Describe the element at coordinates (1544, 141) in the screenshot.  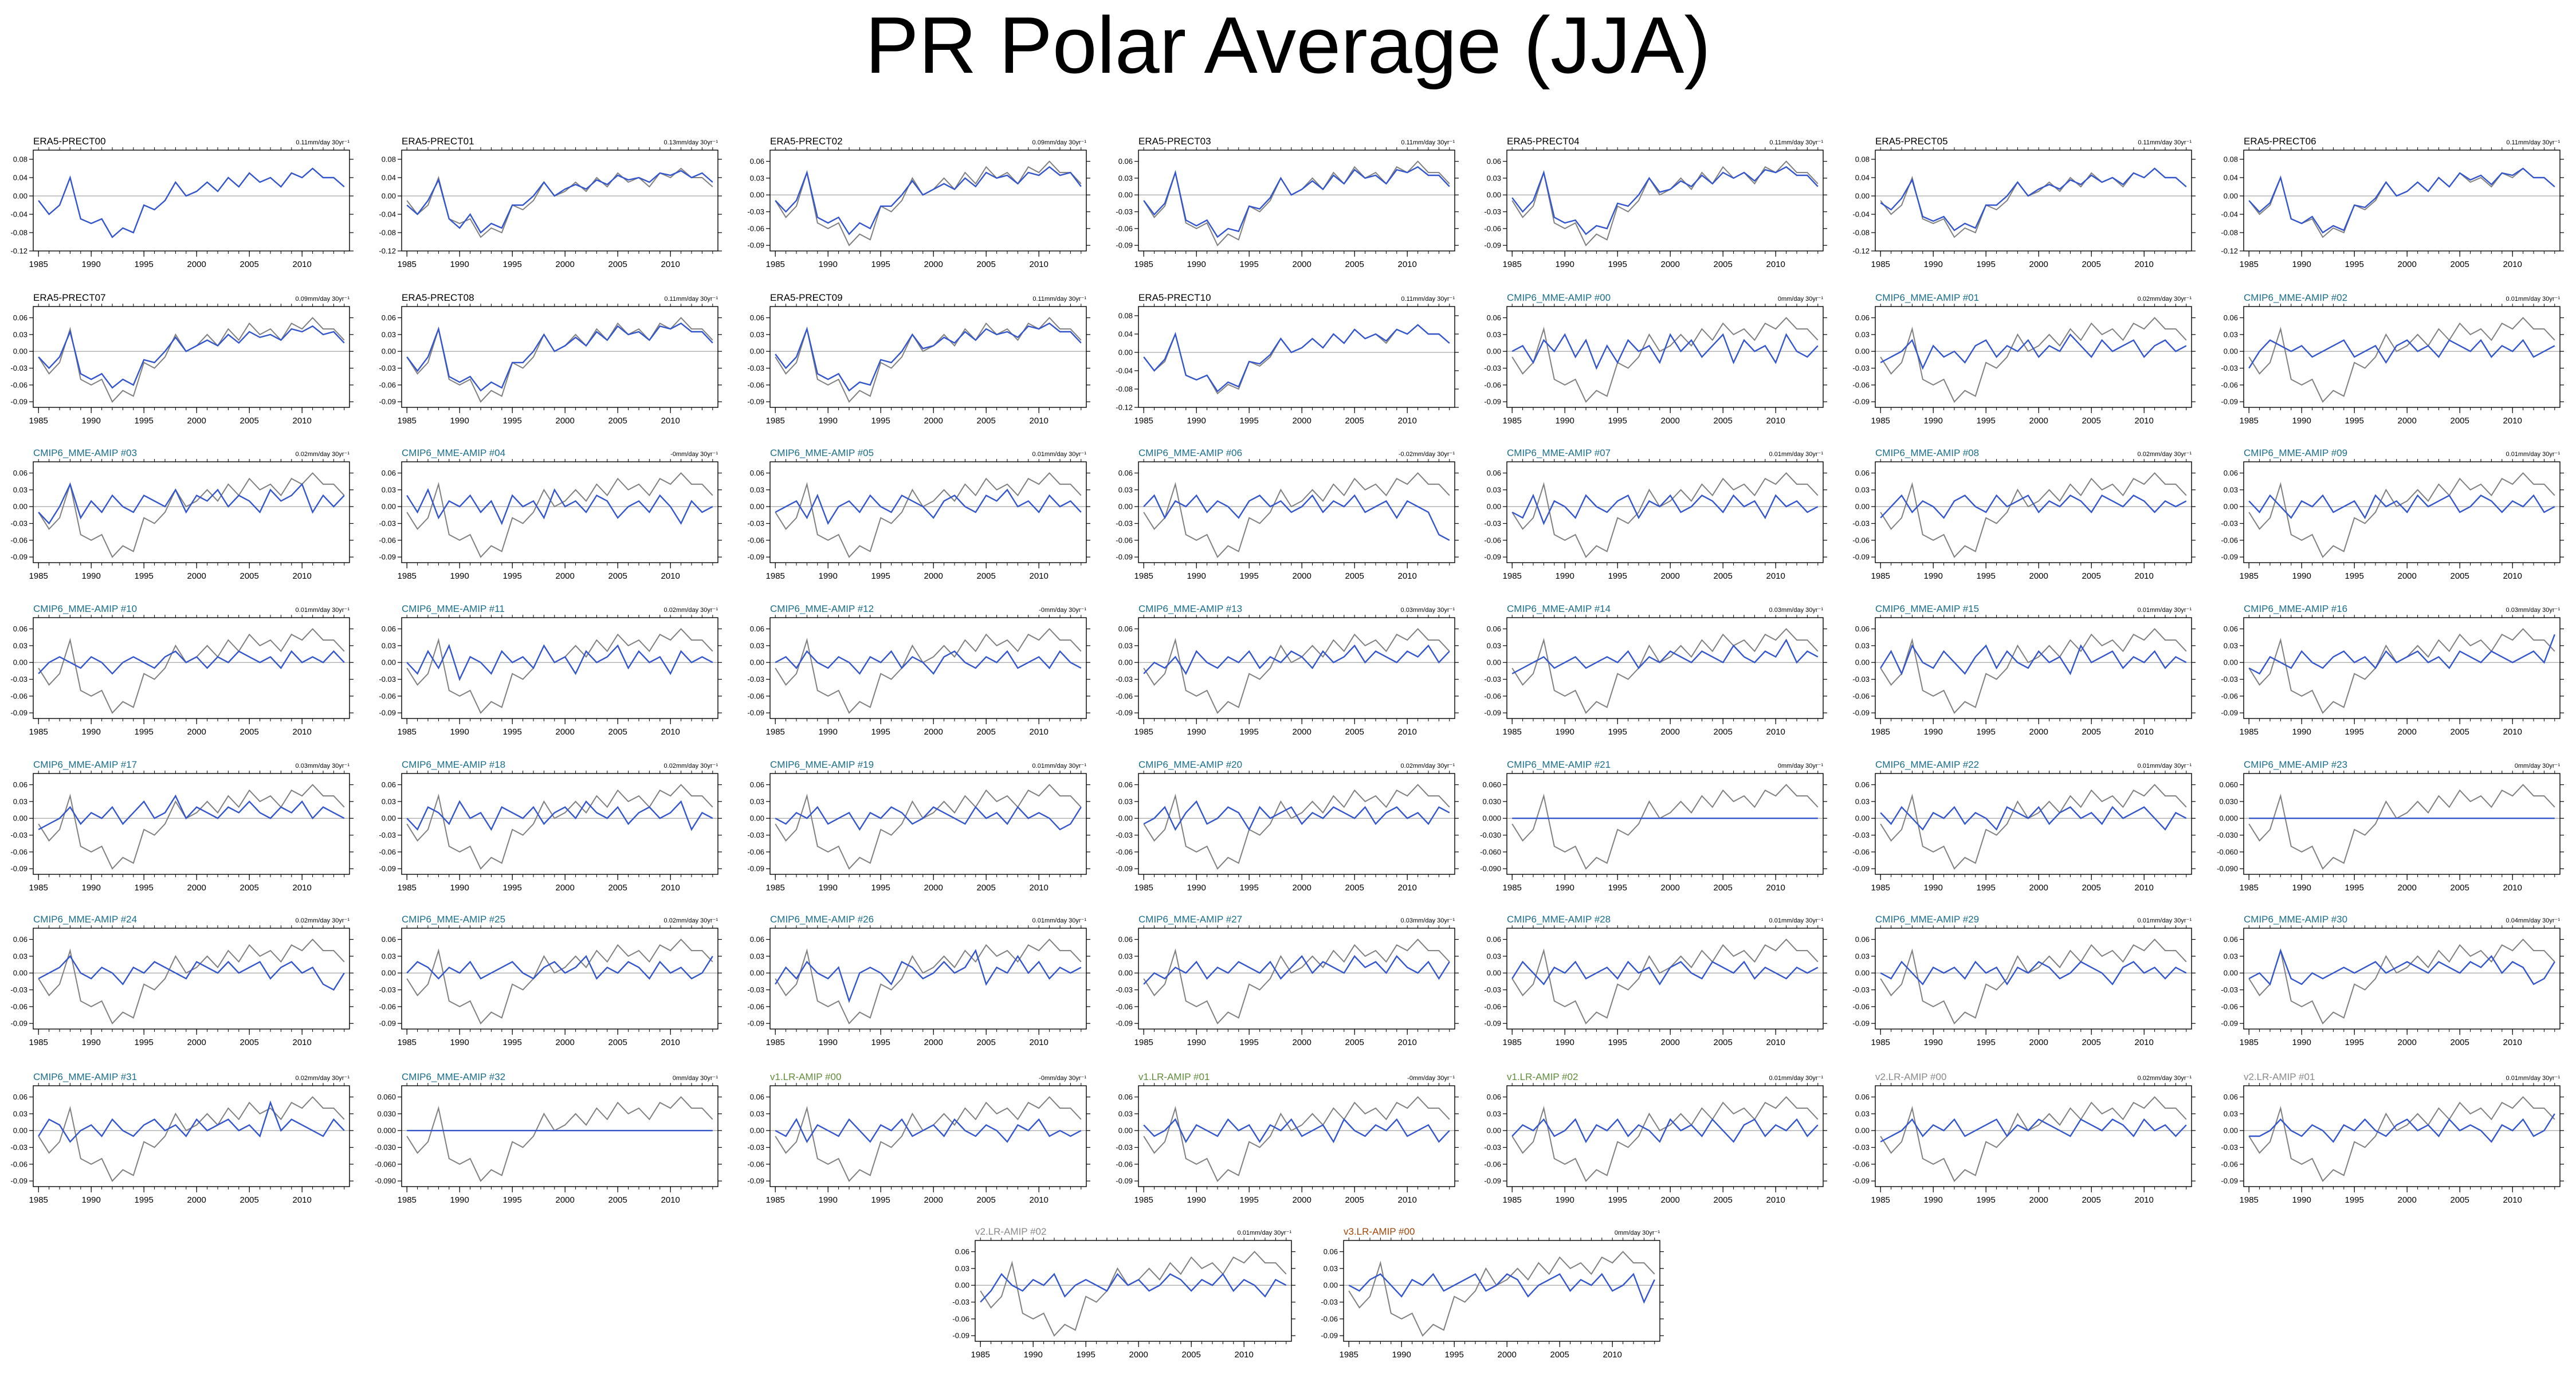
I see `panel-label: ERA5-PRECT04` at that location.